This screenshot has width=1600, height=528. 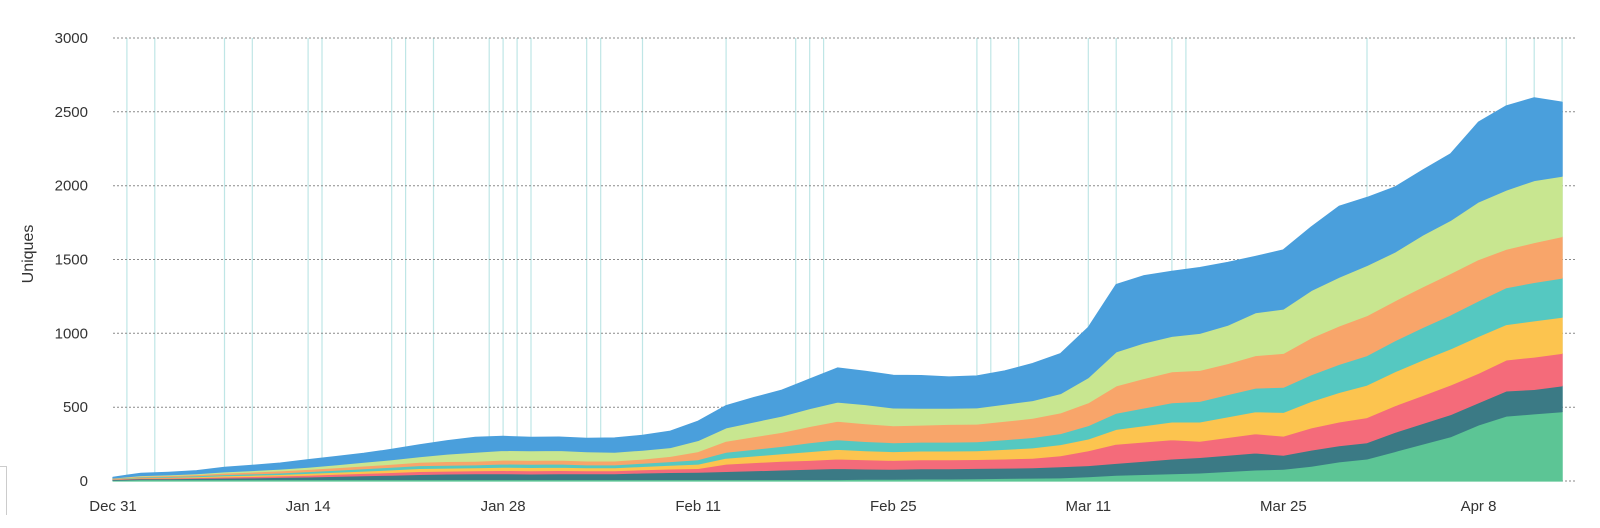 I want to click on y-tick-label: 2000, so click(x=71, y=186).